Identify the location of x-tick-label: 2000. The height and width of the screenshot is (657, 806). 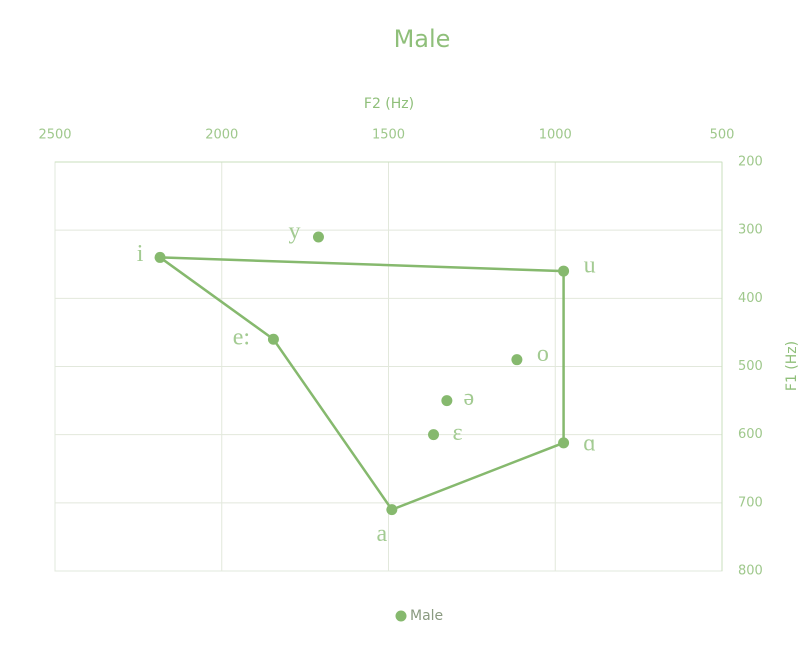
(221, 135).